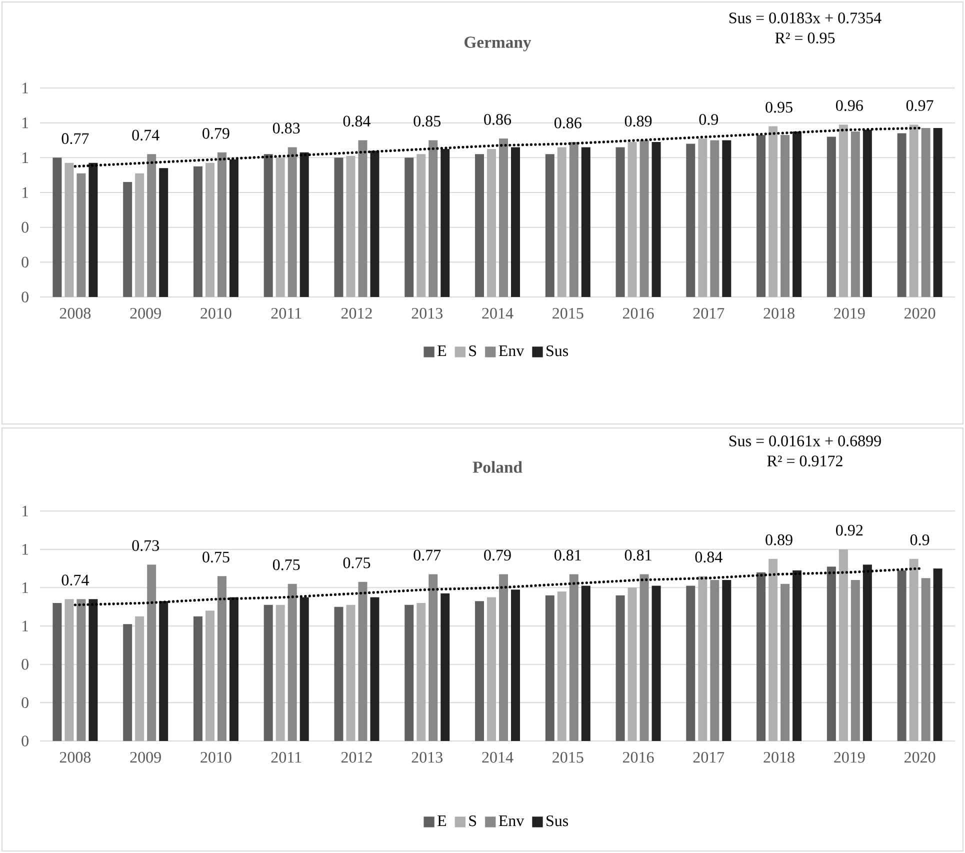 This screenshot has width=965, height=853. Describe the element at coordinates (511, 821) in the screenshot. I see `legend-label: Env` at that location.